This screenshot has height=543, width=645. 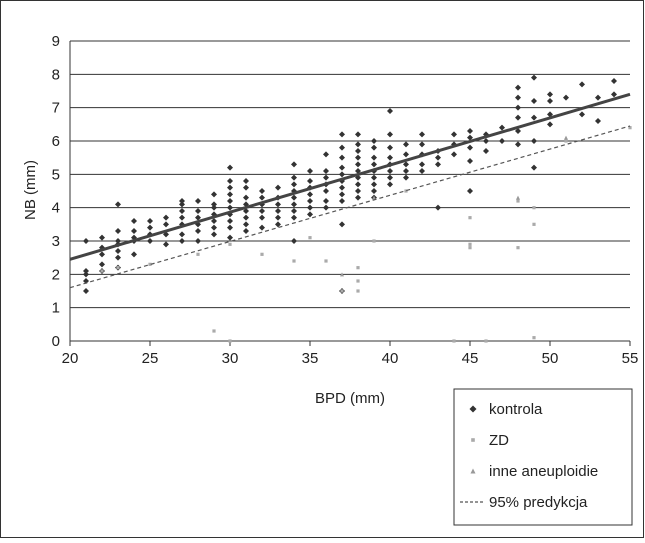 I want to click on legend-marker-zd, so click(x=473, y=440).